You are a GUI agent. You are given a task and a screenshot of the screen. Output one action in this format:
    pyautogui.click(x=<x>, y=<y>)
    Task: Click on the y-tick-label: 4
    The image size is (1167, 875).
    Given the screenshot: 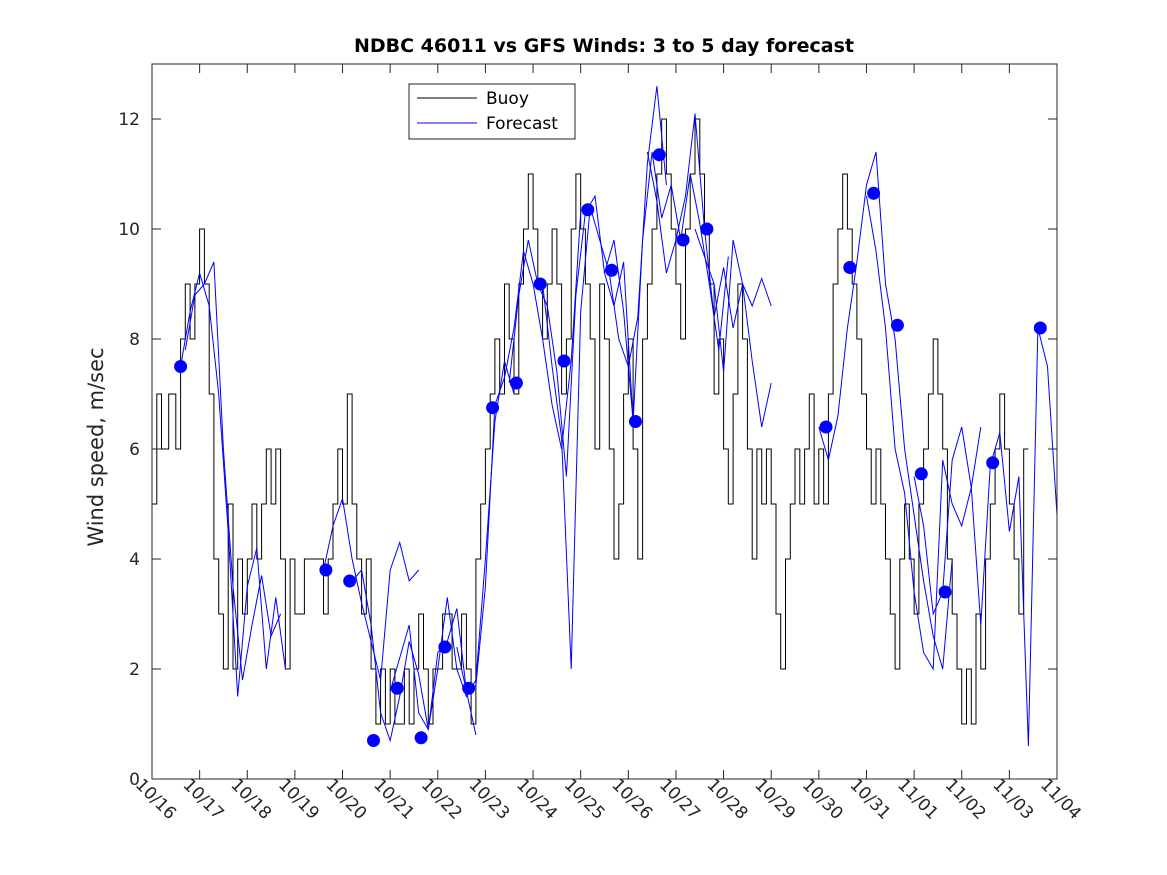 What is the action you would take?
    pyautogui.click(x=134, y=560)
    